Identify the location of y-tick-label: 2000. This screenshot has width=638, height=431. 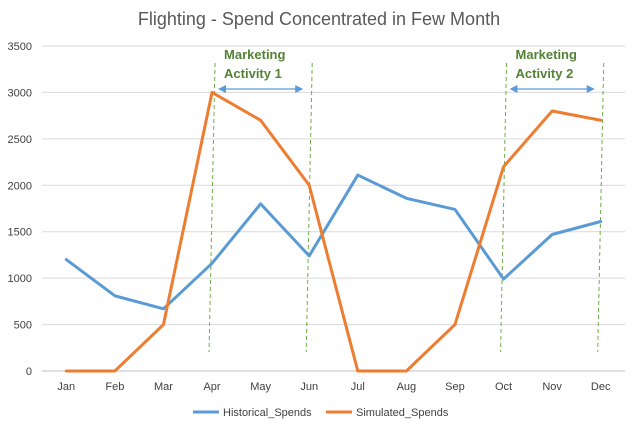
(20, 186).